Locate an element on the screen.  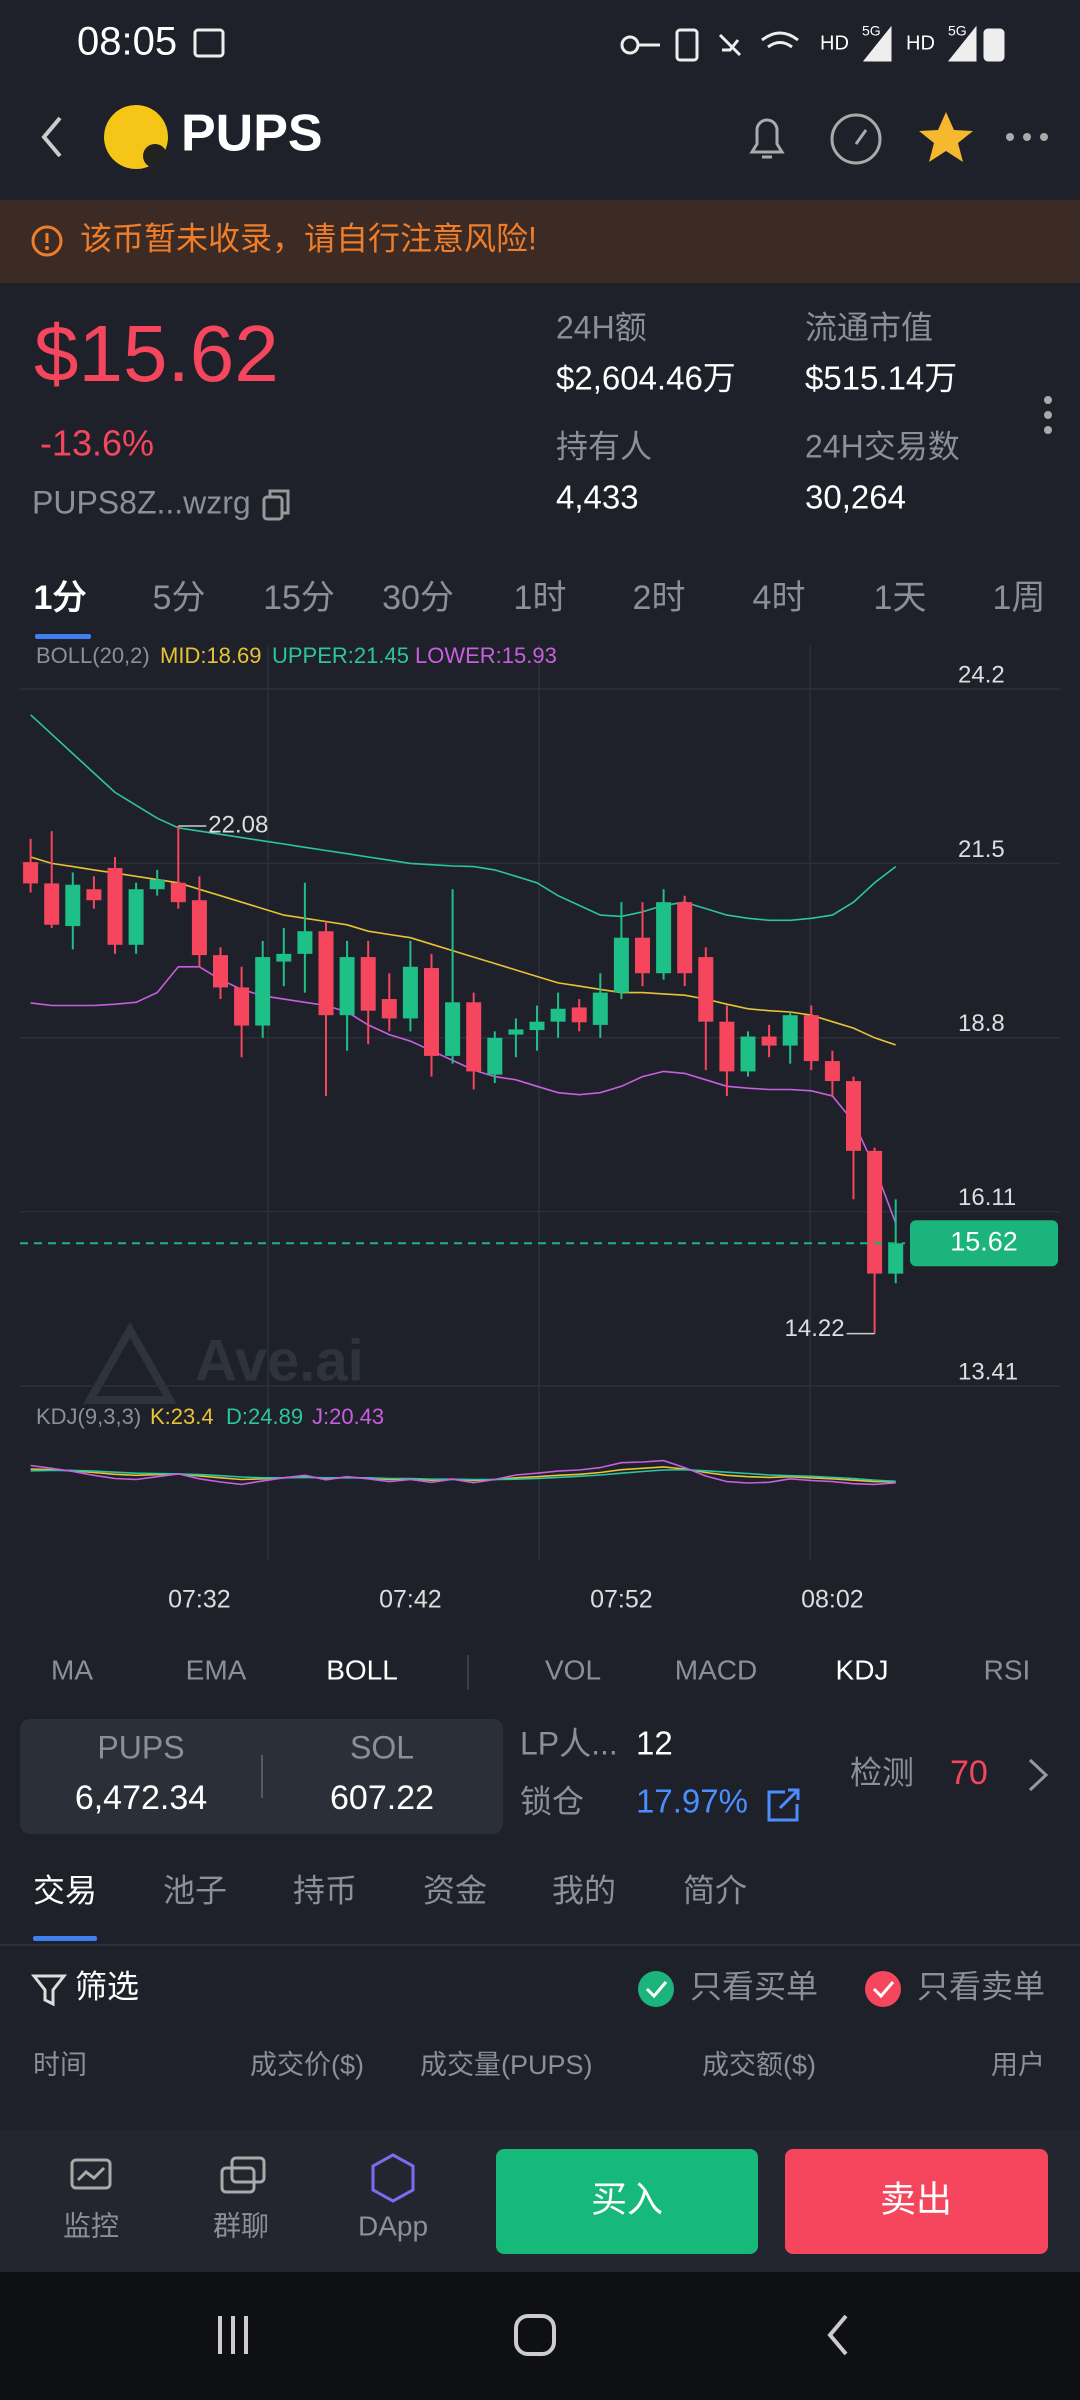
filter-icon is located at coordinates (49, 1990).